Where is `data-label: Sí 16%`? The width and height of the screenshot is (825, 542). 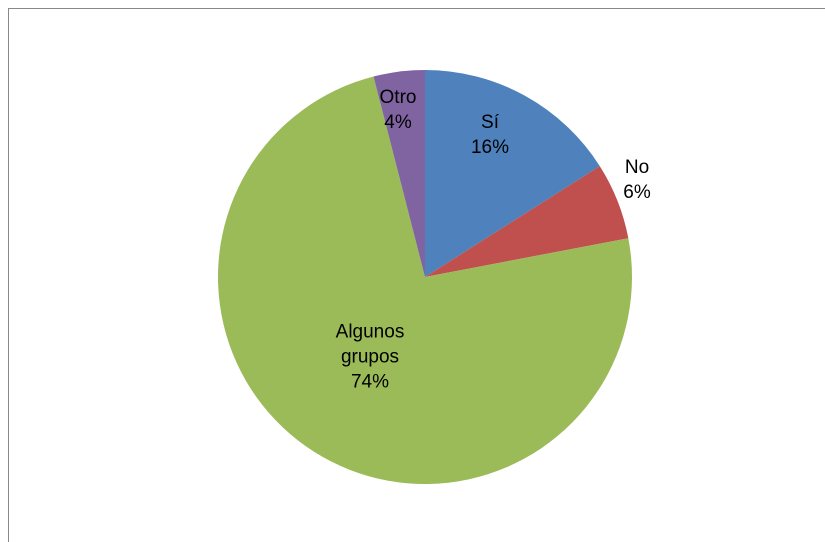 data-label: Sí 16% is located at coordinates (490, 135).